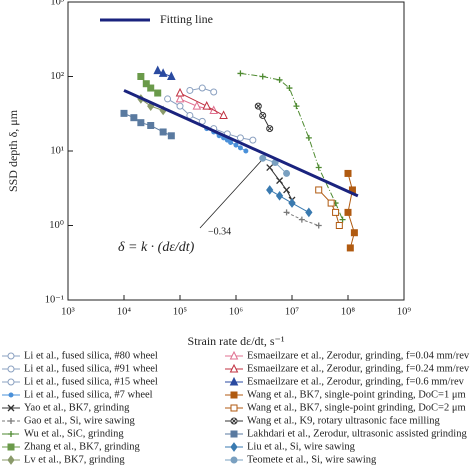 This screenshot has width=474, height=474. What do you see at coordinates (91, 355) in the screenshot?
I see `legend-label: Li et al., fused silica, #80 wheel` at bounding box center [91, 355].